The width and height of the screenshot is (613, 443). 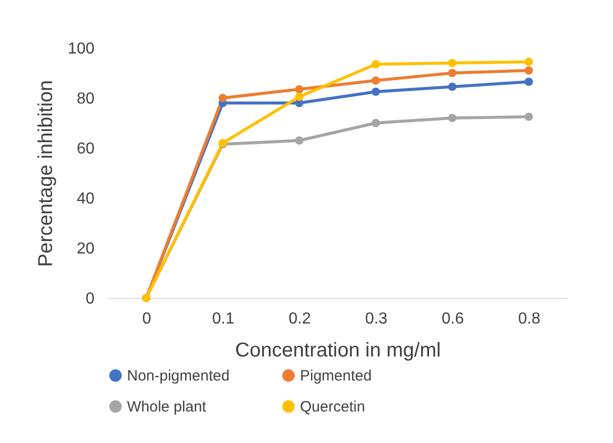 What do you see at coordinates (376, 319) in the screenshot?
I see `x-tick-label: 0.3` at bounding box center [376, 319].